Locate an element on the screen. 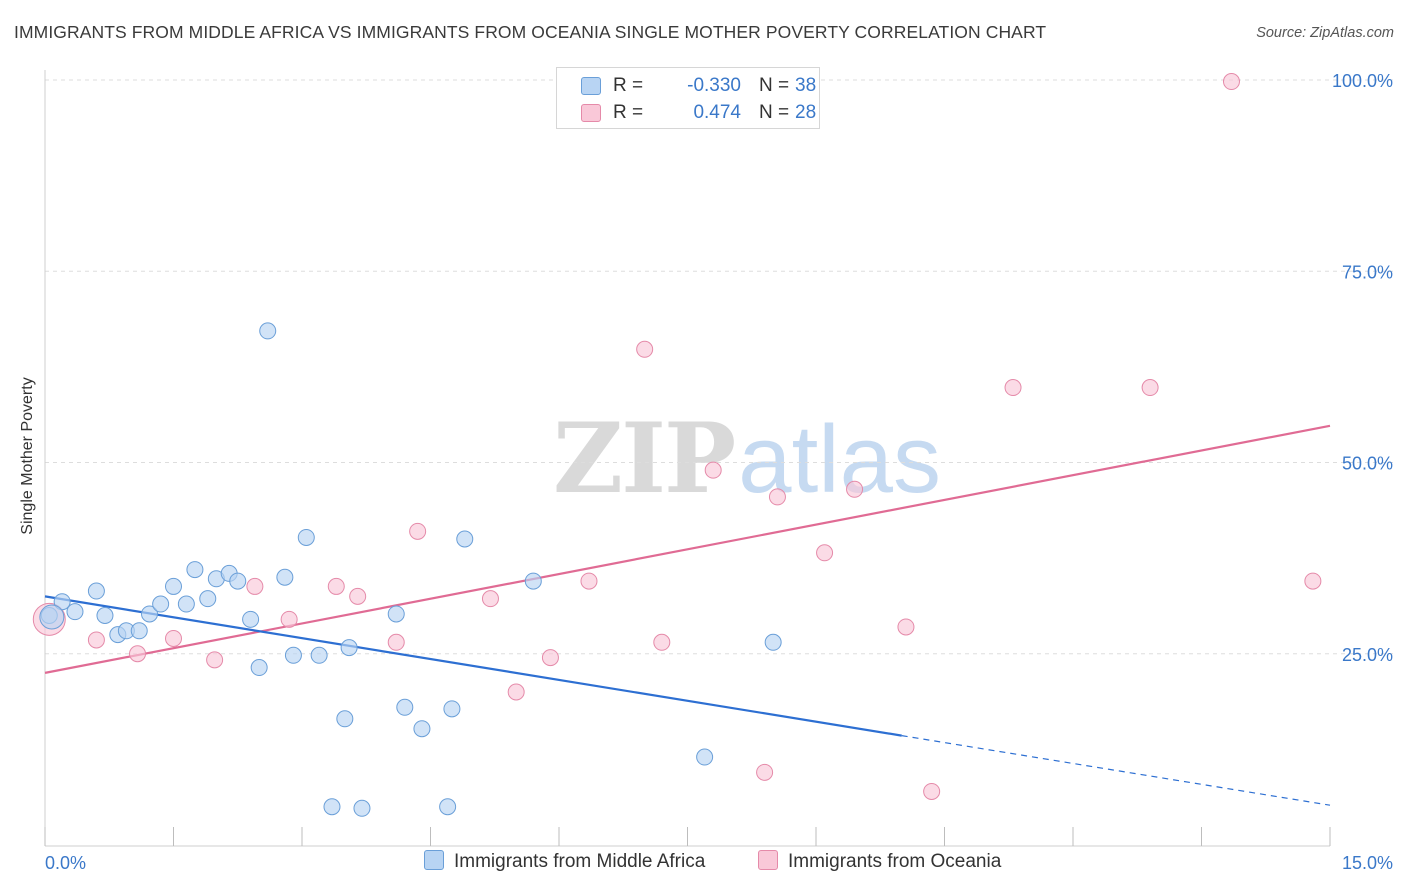  series-name: Immigrants from Middle Africa is located at coordinates (580, 861).